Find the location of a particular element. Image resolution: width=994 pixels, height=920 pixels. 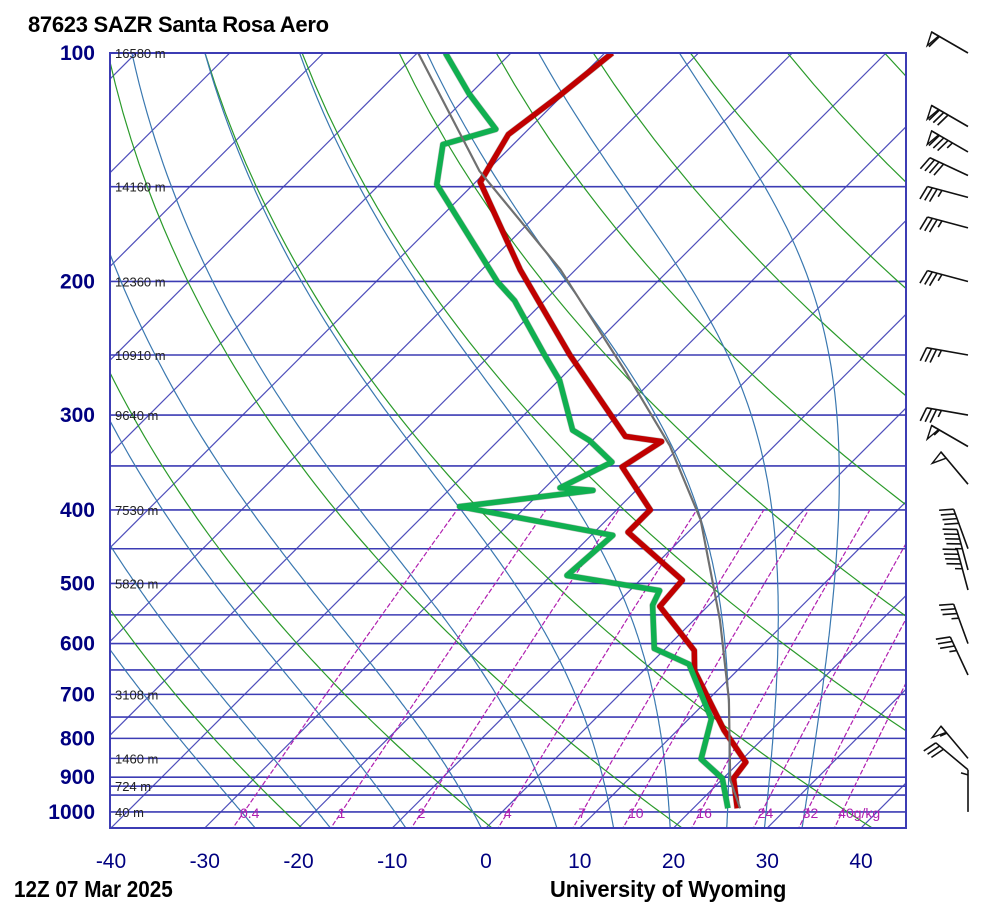

pressure-tick-label: 500 is located at coordinates (77, 583).